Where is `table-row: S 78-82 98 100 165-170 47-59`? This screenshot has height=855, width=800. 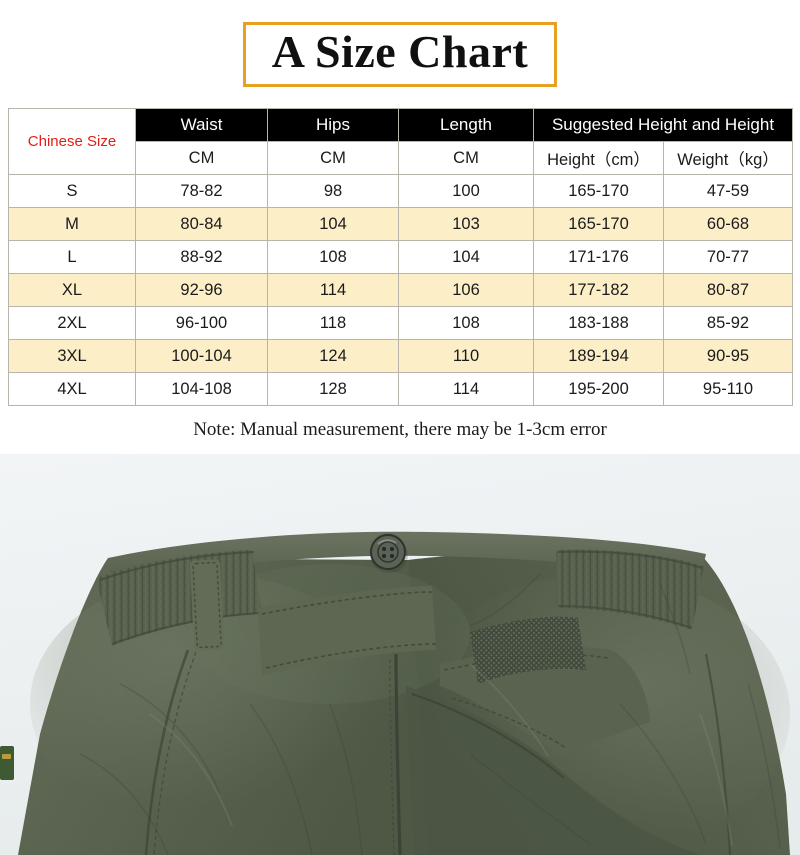
table-row: S 78-82 98 100 165-170 47-59 is located at coordinates (401, 191).